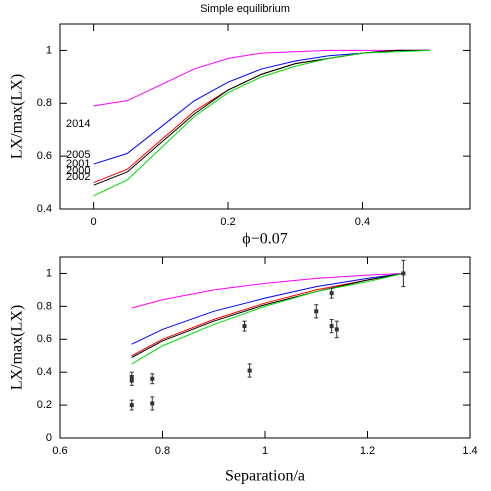 The height and width of the screenshot is (491, 491). What do you see at coordinates (245, 9) in the screenshot?
I see `chart-title: Simple equilibrium` at bounding box center [245, 9].